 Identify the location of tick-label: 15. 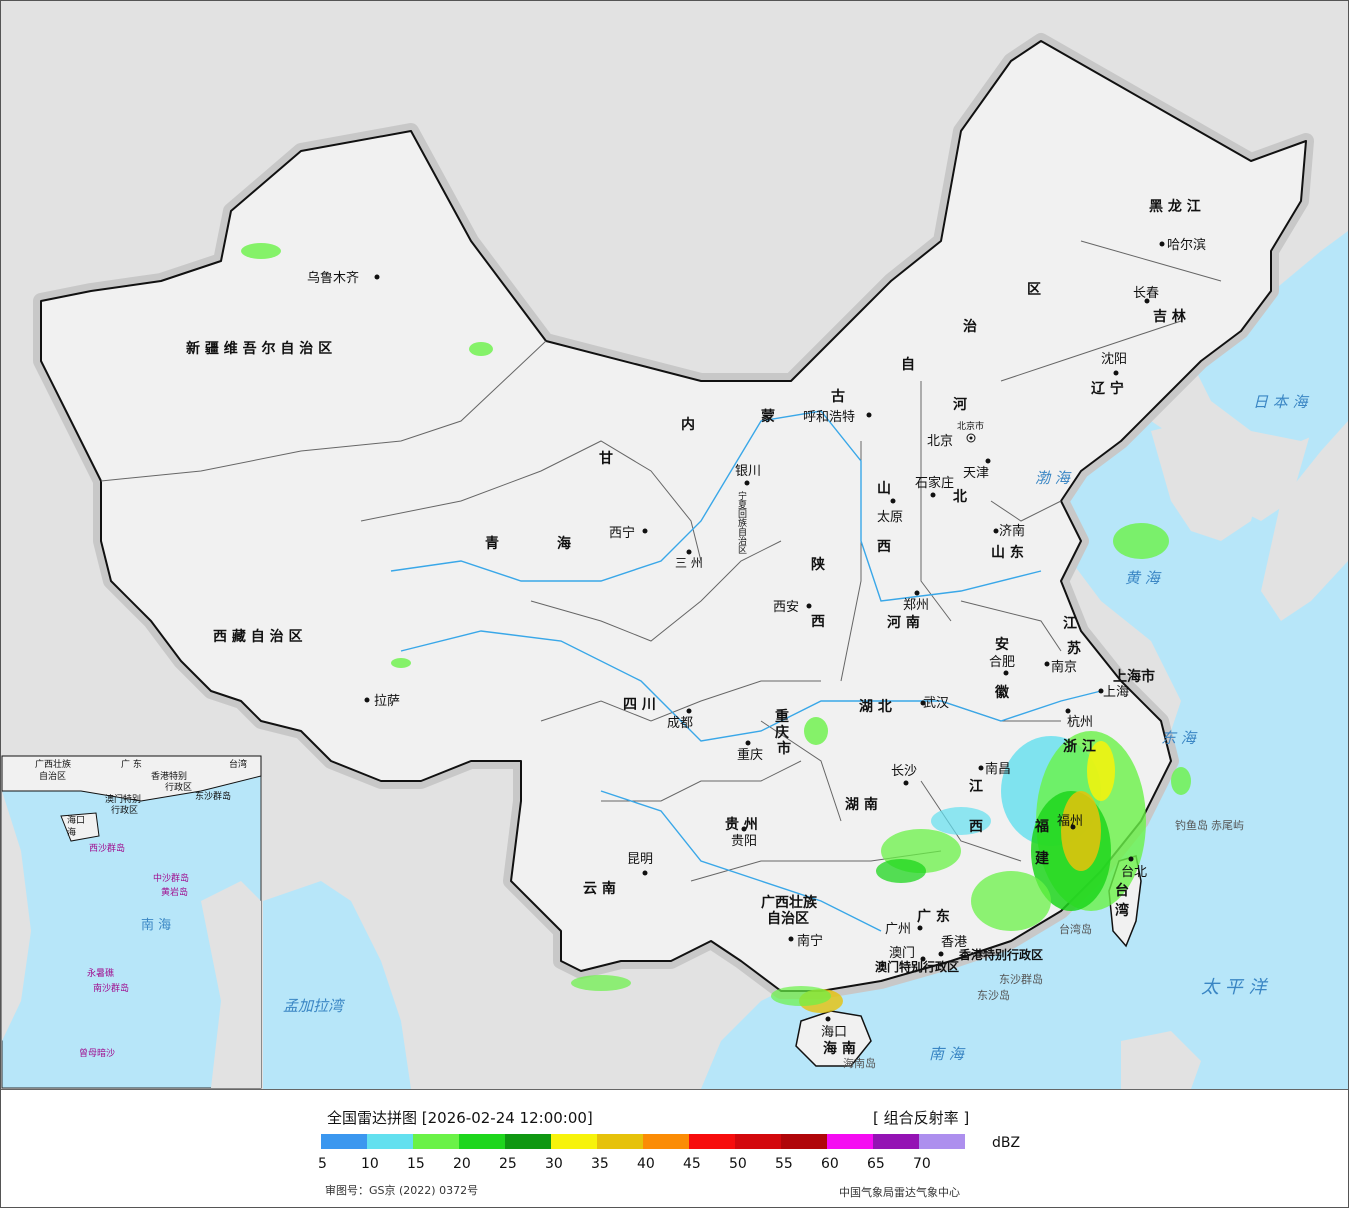
(416, 1164).